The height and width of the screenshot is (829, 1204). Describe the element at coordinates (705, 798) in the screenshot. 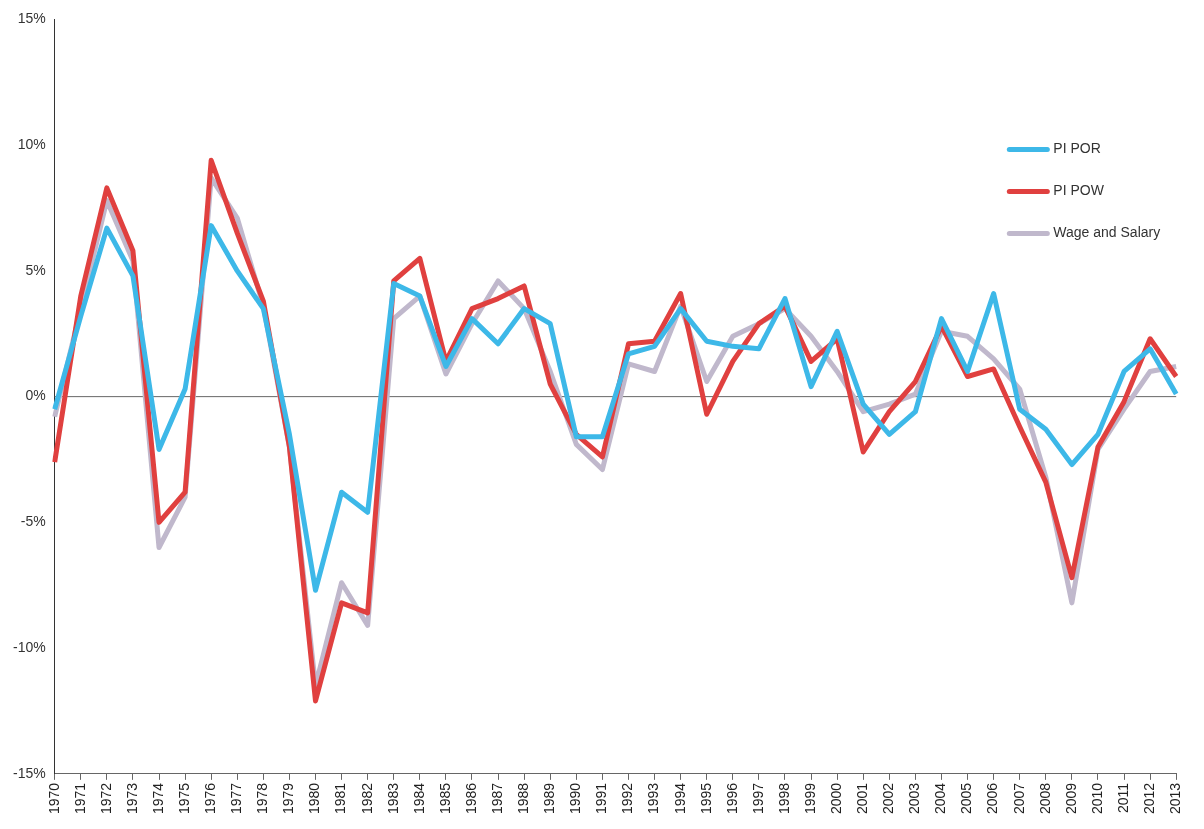

I see `x-tick-label: 1995` at that location.